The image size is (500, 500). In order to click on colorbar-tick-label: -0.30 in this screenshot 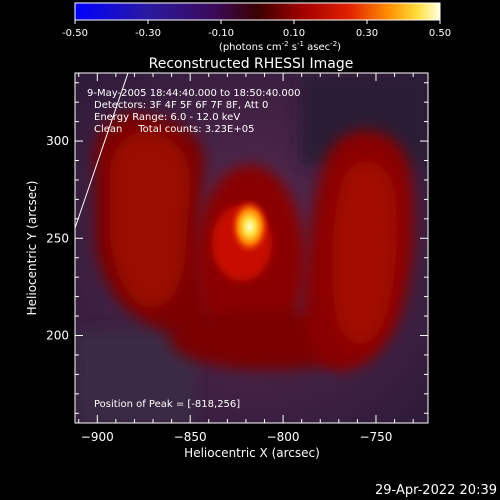, I will do `click(148, 33)`.